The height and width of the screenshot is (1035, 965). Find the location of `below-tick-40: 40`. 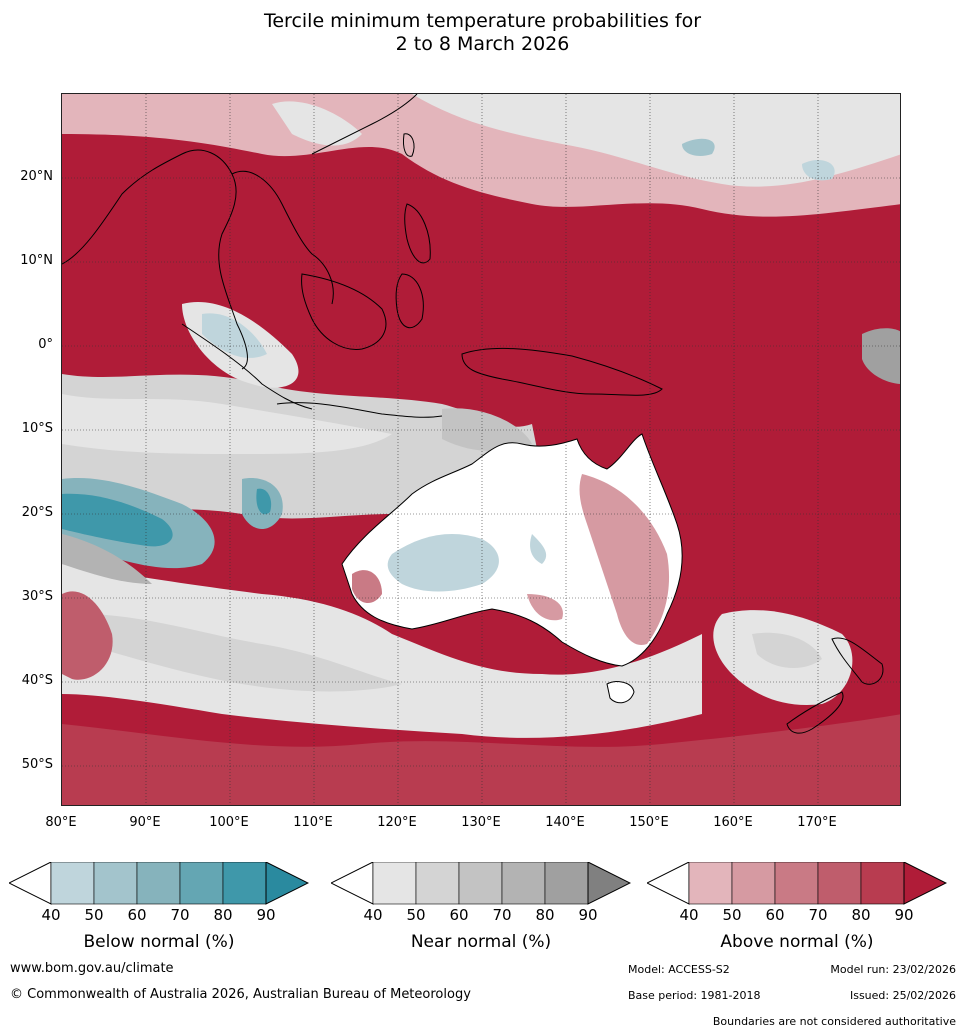

below-tick-40: 40 is located at coordinates (51, 915).